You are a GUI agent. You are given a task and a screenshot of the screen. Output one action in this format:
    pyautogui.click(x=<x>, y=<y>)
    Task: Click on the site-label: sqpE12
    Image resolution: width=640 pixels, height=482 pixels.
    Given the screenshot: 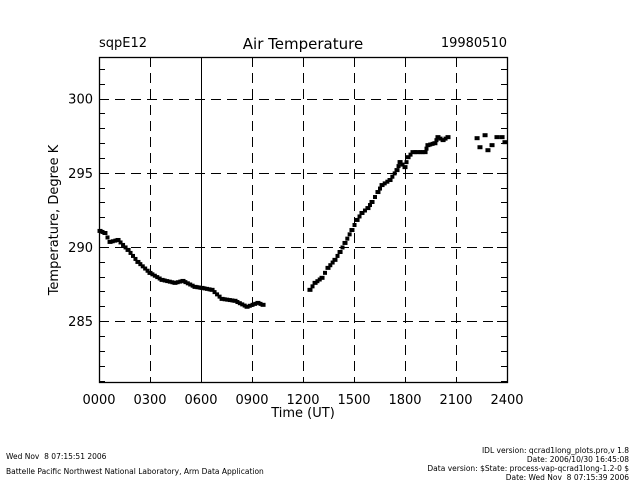 What is the action you would take?
    pyautogui.click(x=123, y=43)
    